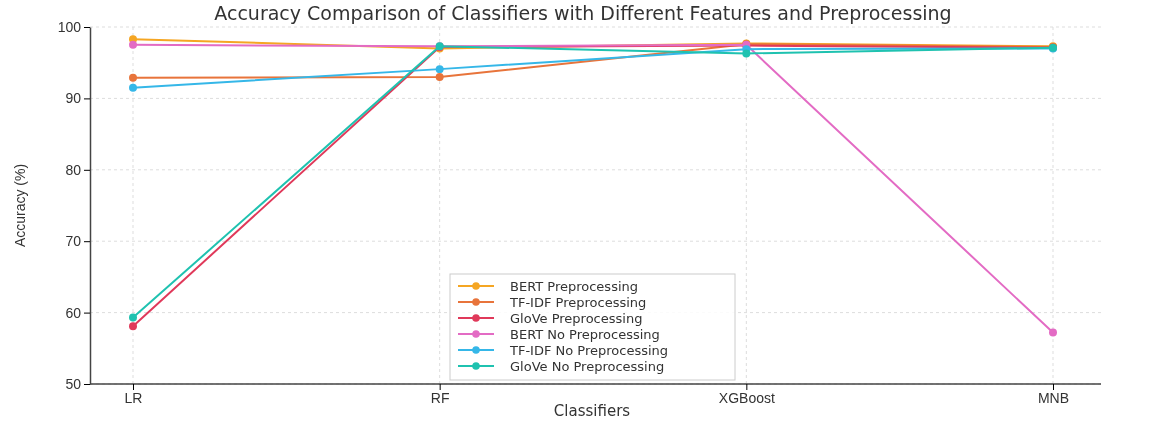 This screenshot has height=421, width=1156. Describe the element at coordinates (69, 26) in the screenshot. I see `y-tick-label: 100` at that location.